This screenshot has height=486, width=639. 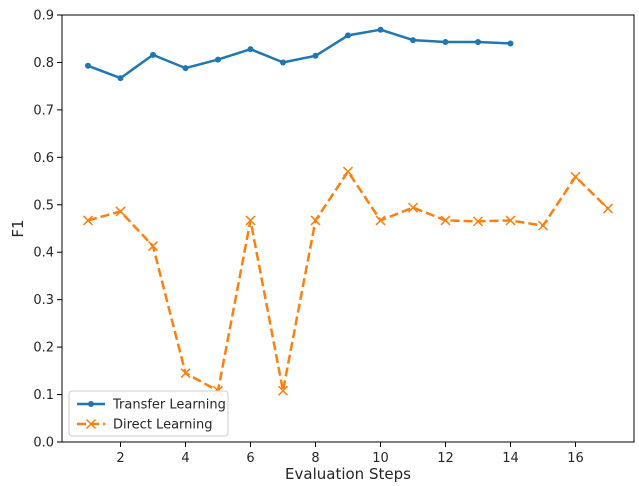 I want to click on x-tick-label: 2, so click(x=120, y=458).